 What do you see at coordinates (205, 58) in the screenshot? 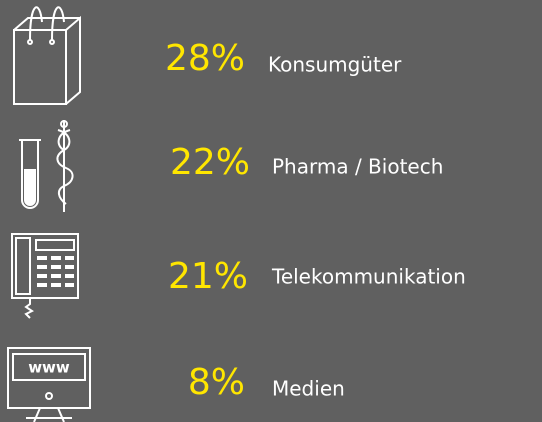
I see `percent: 28%` at bounding box center [205, 58].